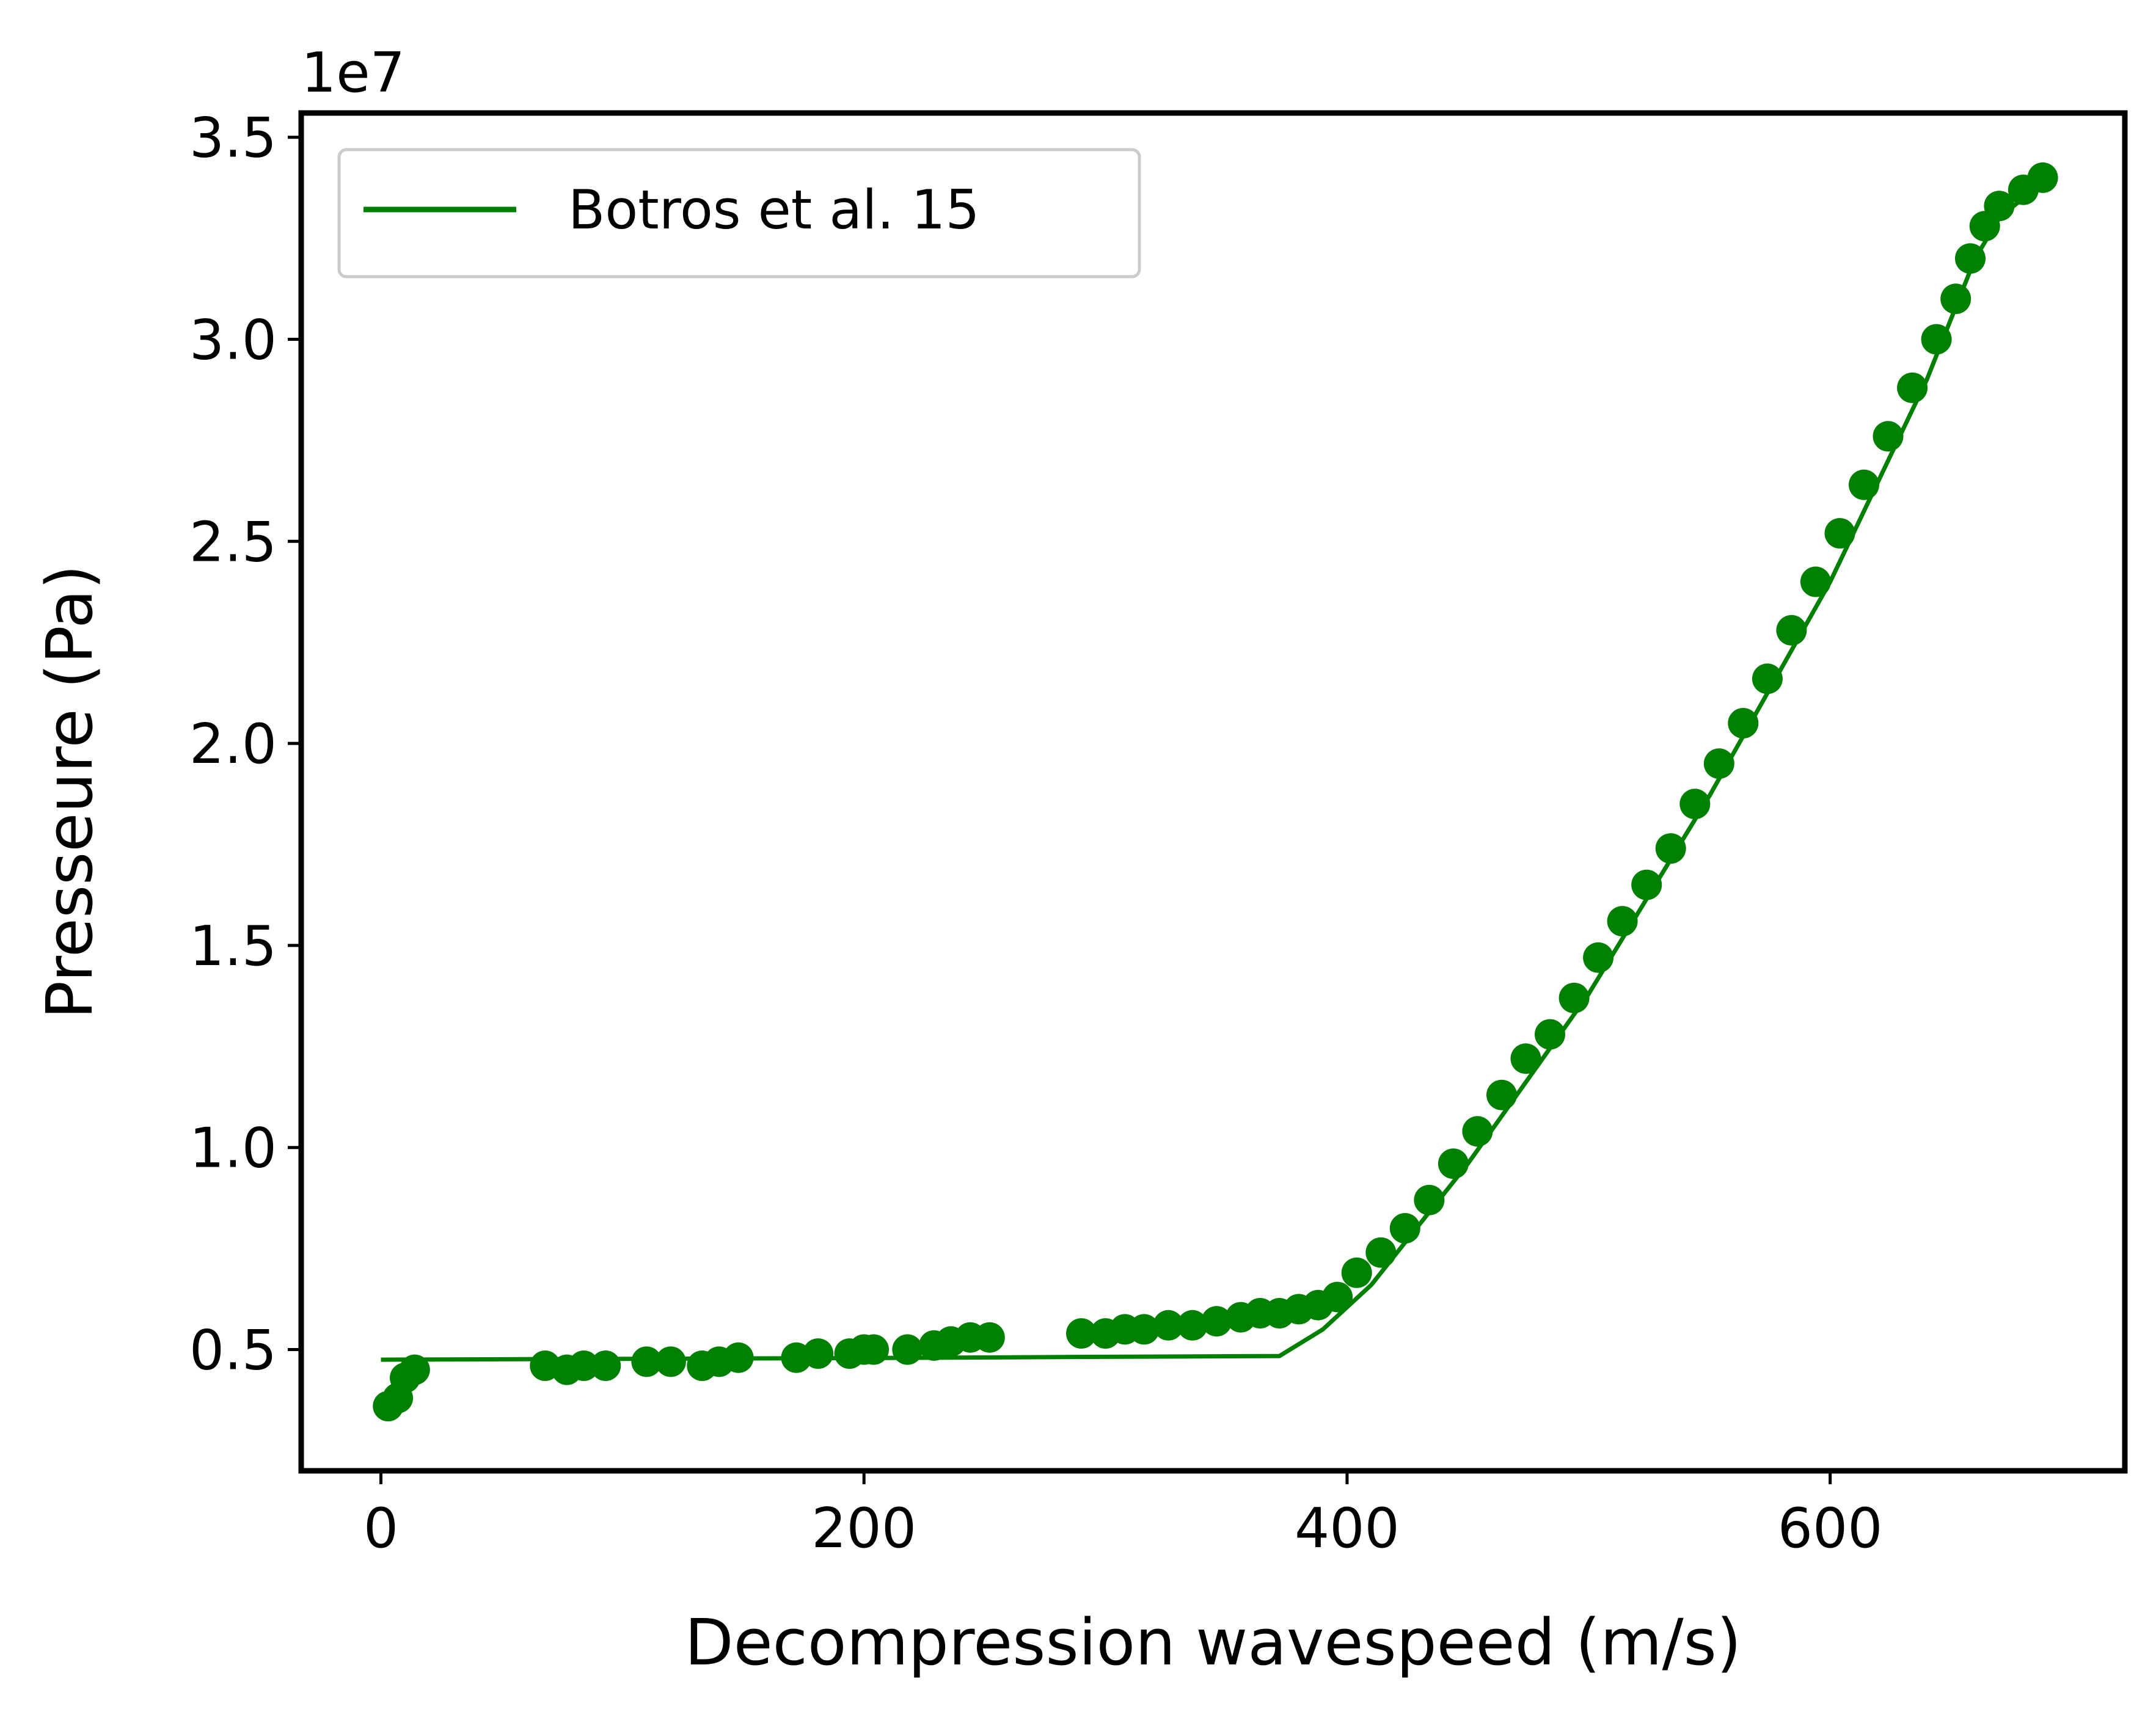 The width and height of the screenshot is (2156, 1720). Describe the element at coordinates (381, 1528) in the screenshot. I see `x-tick-label: 0` at that location.